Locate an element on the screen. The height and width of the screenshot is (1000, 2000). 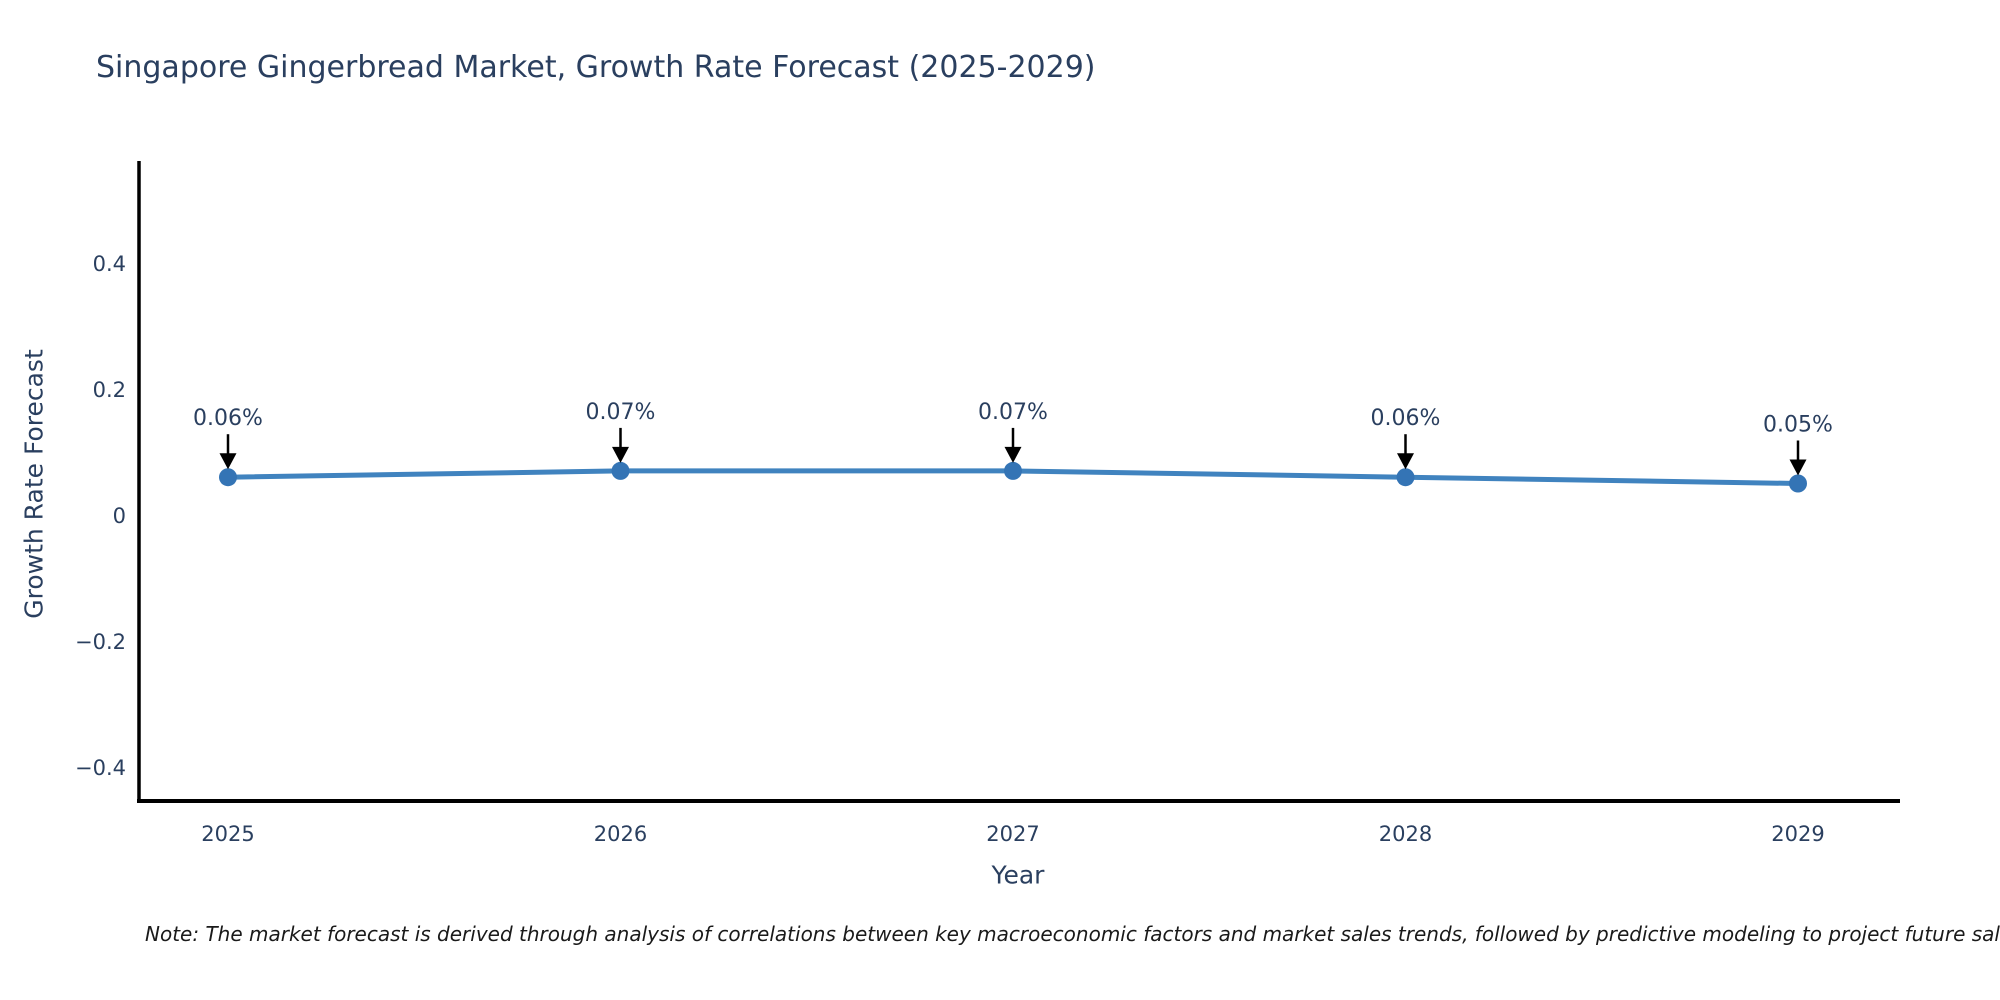
point-annotation-label: 0.05% is located at coordinates (1798, 425).